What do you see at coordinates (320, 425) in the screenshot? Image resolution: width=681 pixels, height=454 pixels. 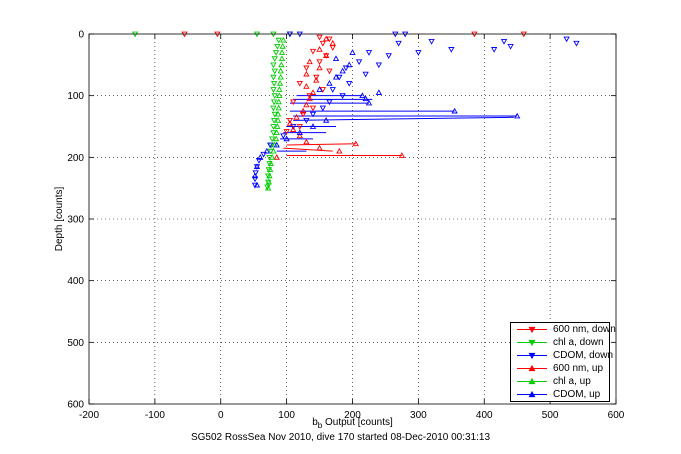 I see `x-axis-label-subscript: b` at bounding box center [320, 425].